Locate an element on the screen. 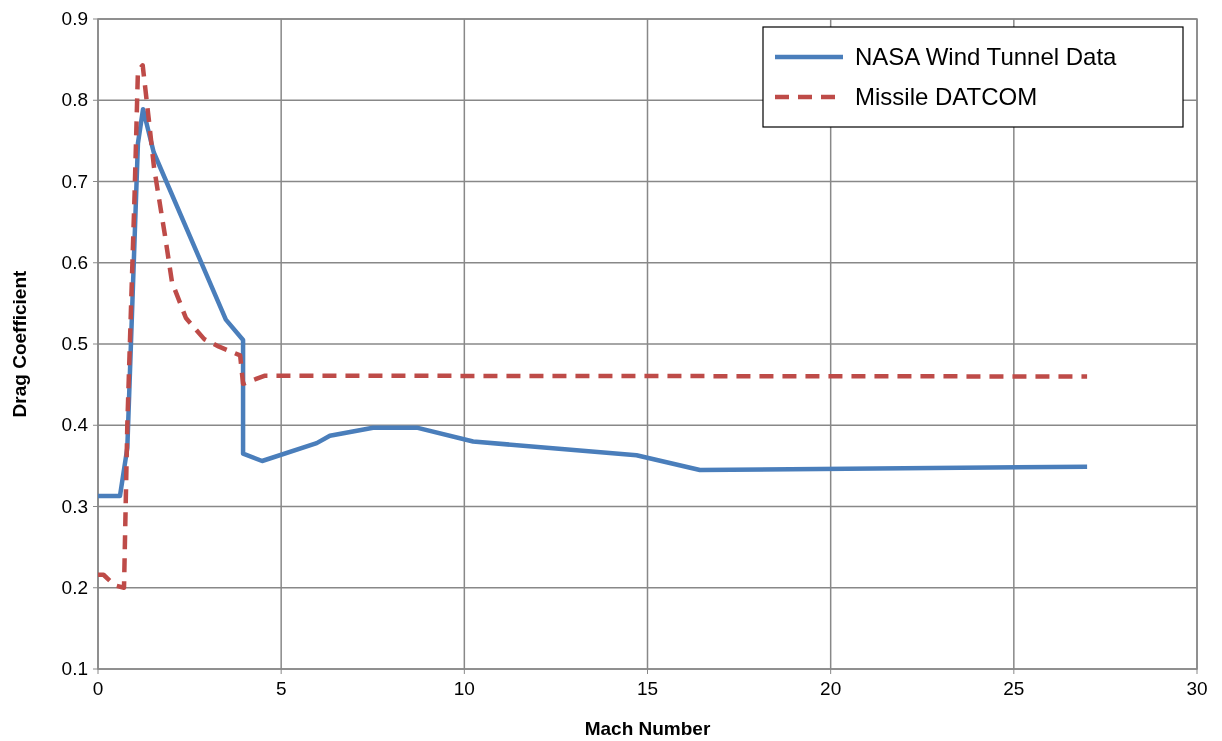 The width and height of the screenshot is (1222, 741). y-tick-label: 0.6 is located at coordinates (74, 262).